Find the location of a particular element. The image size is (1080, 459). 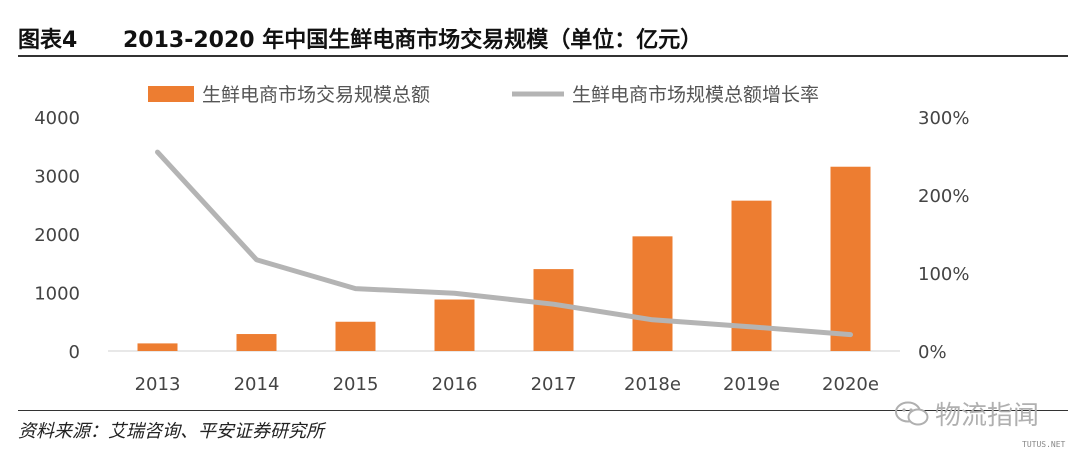

legend-bar-label: 生鲜电商市场交易规模总额 is located at coordinates (316, 95).